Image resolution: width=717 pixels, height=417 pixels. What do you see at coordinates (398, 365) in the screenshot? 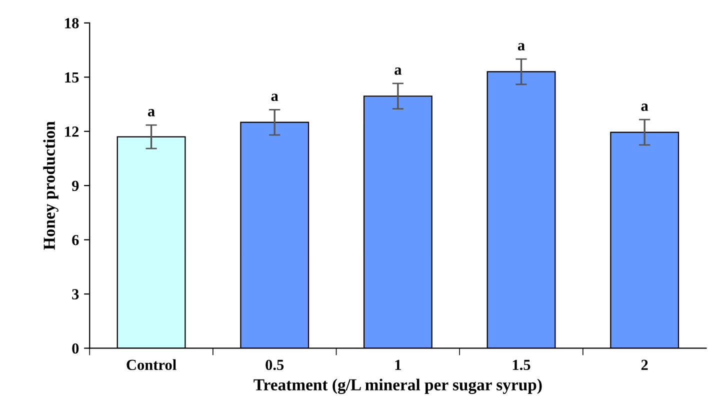
I see `x-tick-label: 1` at bounding box center [398, 365].